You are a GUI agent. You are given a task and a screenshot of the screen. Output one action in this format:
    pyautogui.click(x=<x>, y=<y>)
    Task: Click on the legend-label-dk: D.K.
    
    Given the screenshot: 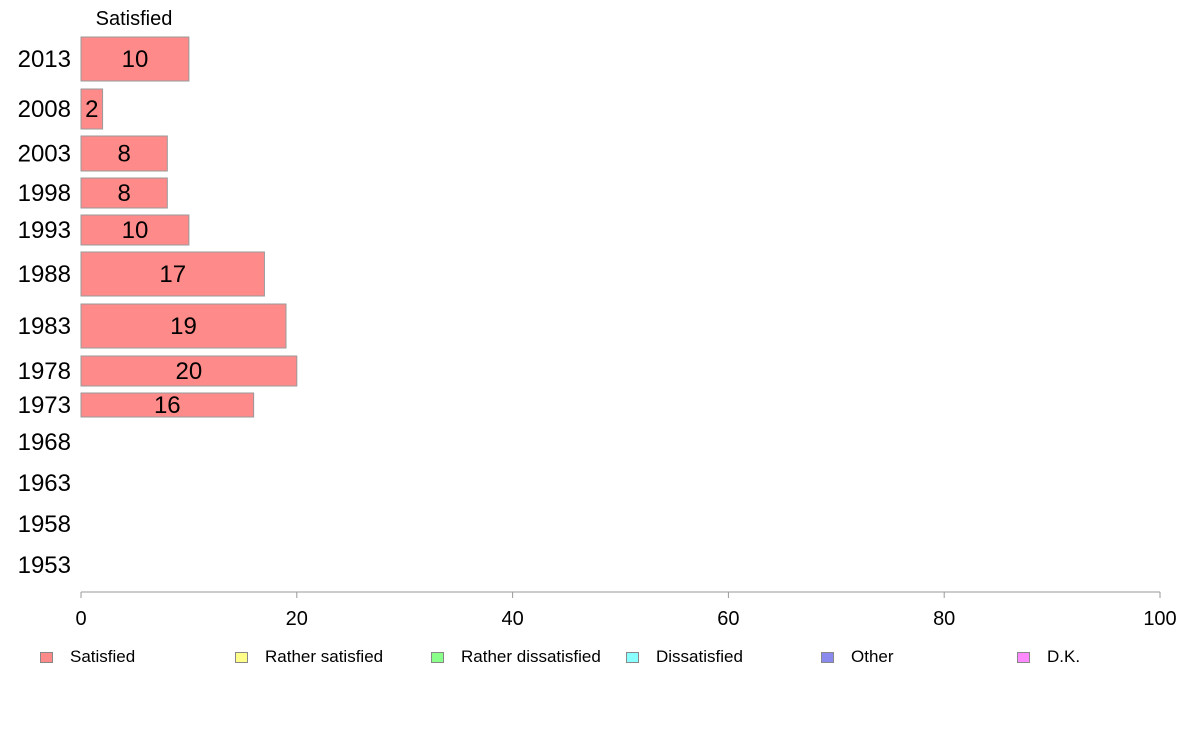 What is the action you would take?
    pyautogui.click(x=1064, y=656)
    